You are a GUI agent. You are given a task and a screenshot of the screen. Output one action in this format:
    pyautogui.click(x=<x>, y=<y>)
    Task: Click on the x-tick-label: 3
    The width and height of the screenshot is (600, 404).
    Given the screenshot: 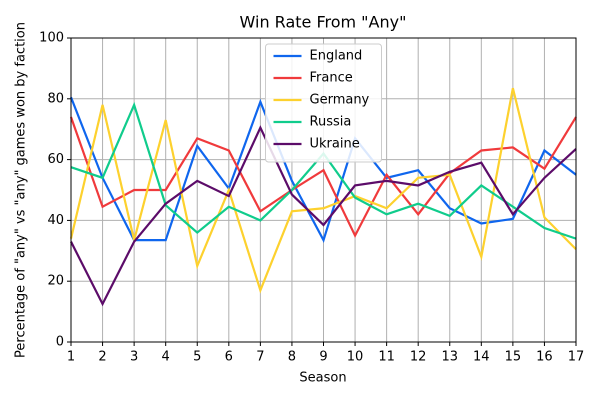 What is the action you would take?
    pyautogui.click(x=134, y=357)
    